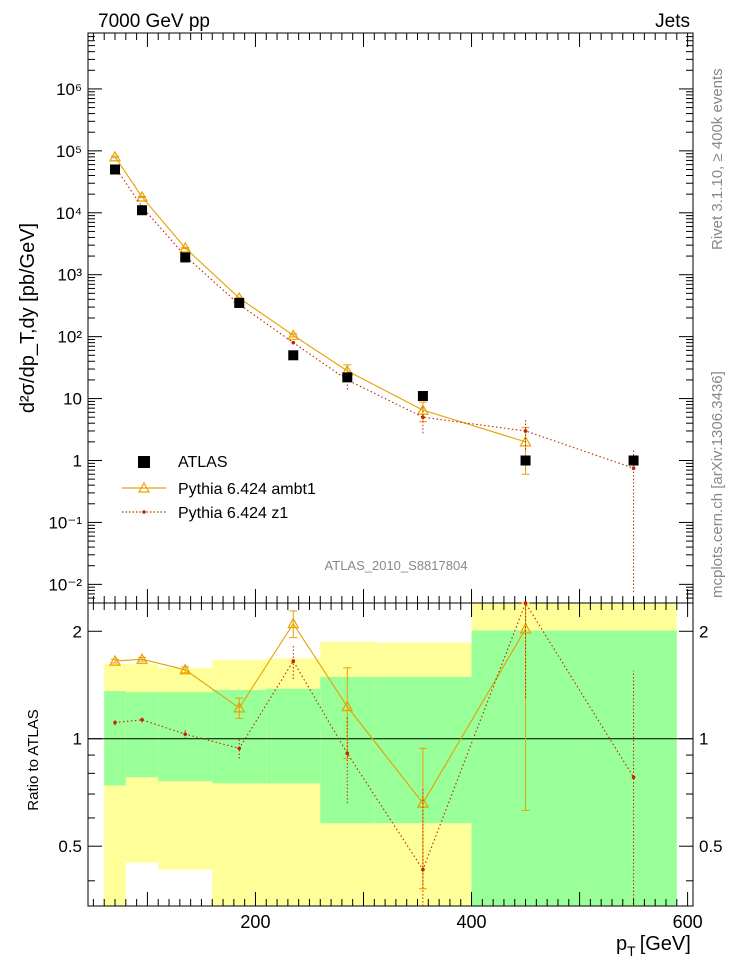 Image resolution: width=746 pixels, height=972 pixels. What do you see at coordinates (144, 512) in the screenshot?
I see `legend-marker-z1` at bounding box center [144, 512].